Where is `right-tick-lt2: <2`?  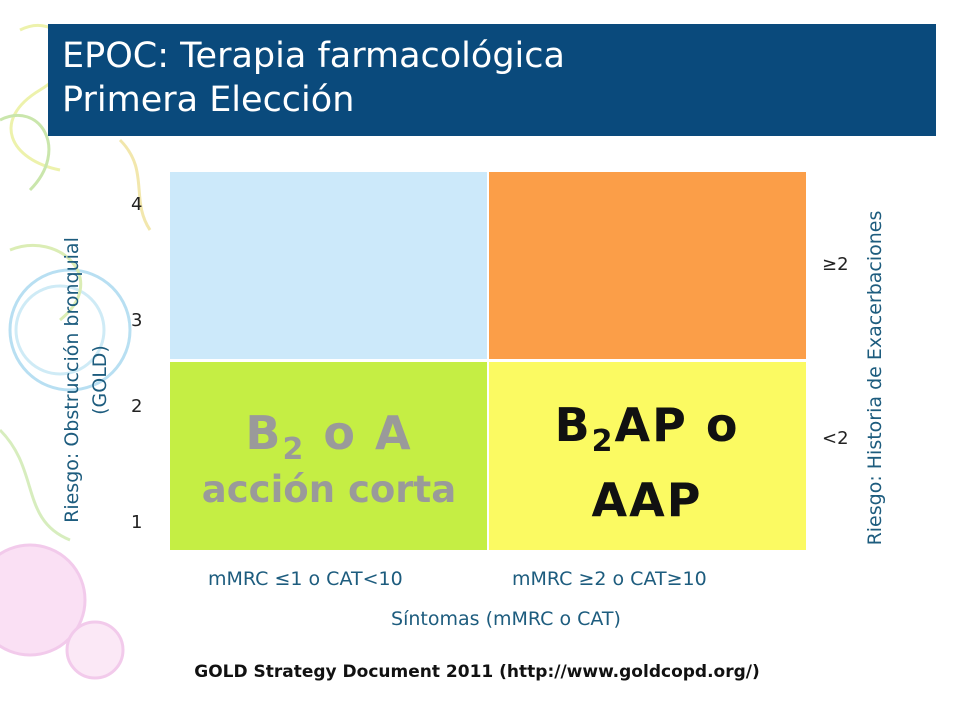 right-tick-lt2: <2 is located at coordinates (835, 438).